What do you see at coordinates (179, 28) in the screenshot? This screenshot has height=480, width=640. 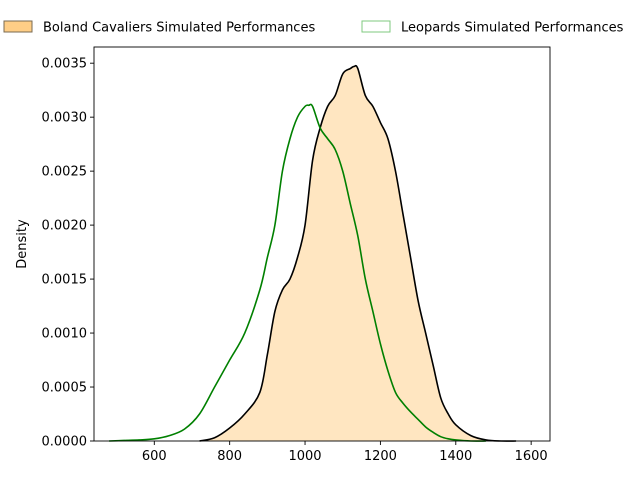 I see `legend-label-0: Boland Cavaliers Simulated Performances` at bounding box center [179, 28].